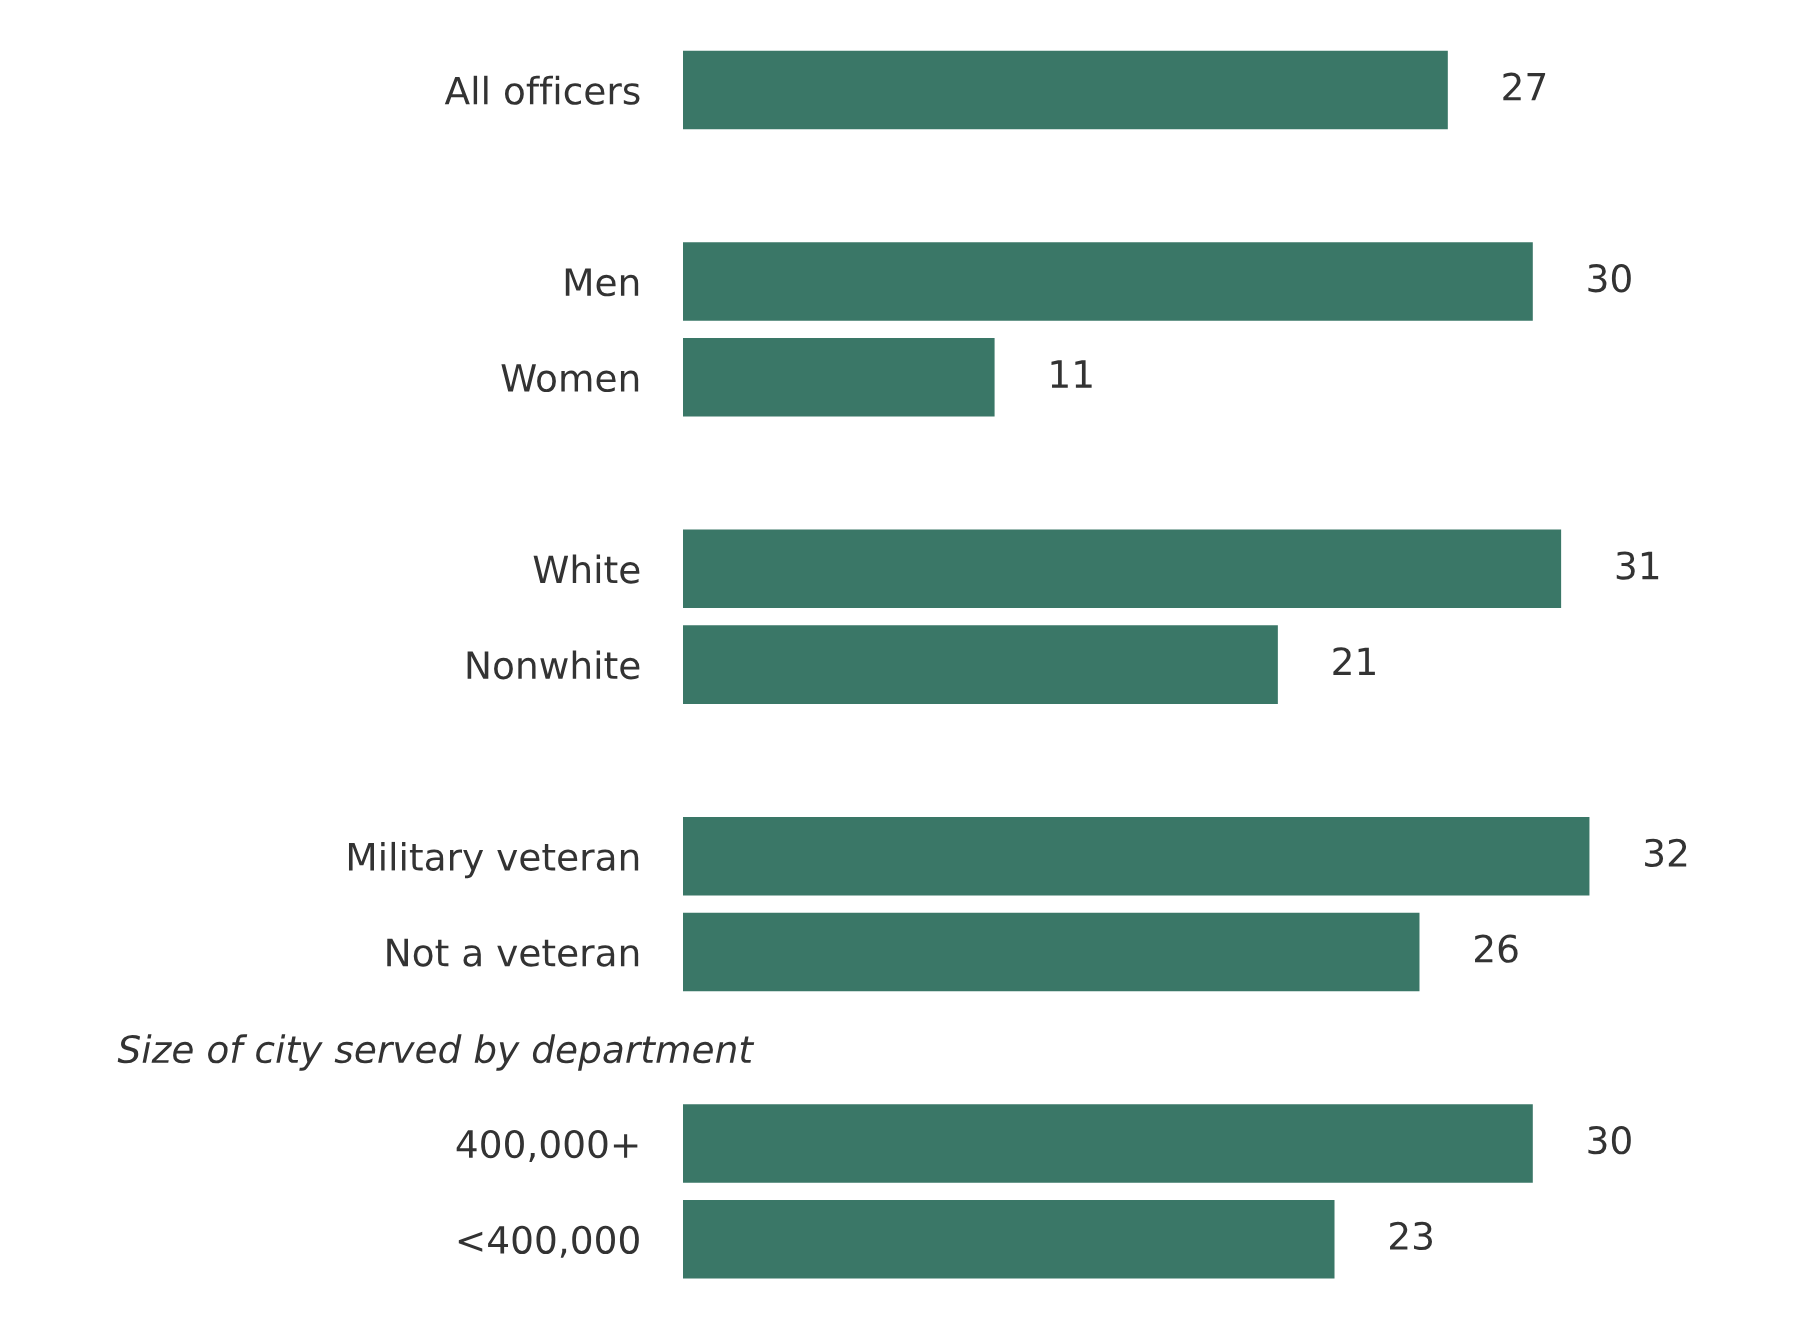 The width and height of the screenshot is (1807, 1335). Describe the element at coordinates (570, 378) in the screenshot. I see `y-tick-label: Women` at that location.